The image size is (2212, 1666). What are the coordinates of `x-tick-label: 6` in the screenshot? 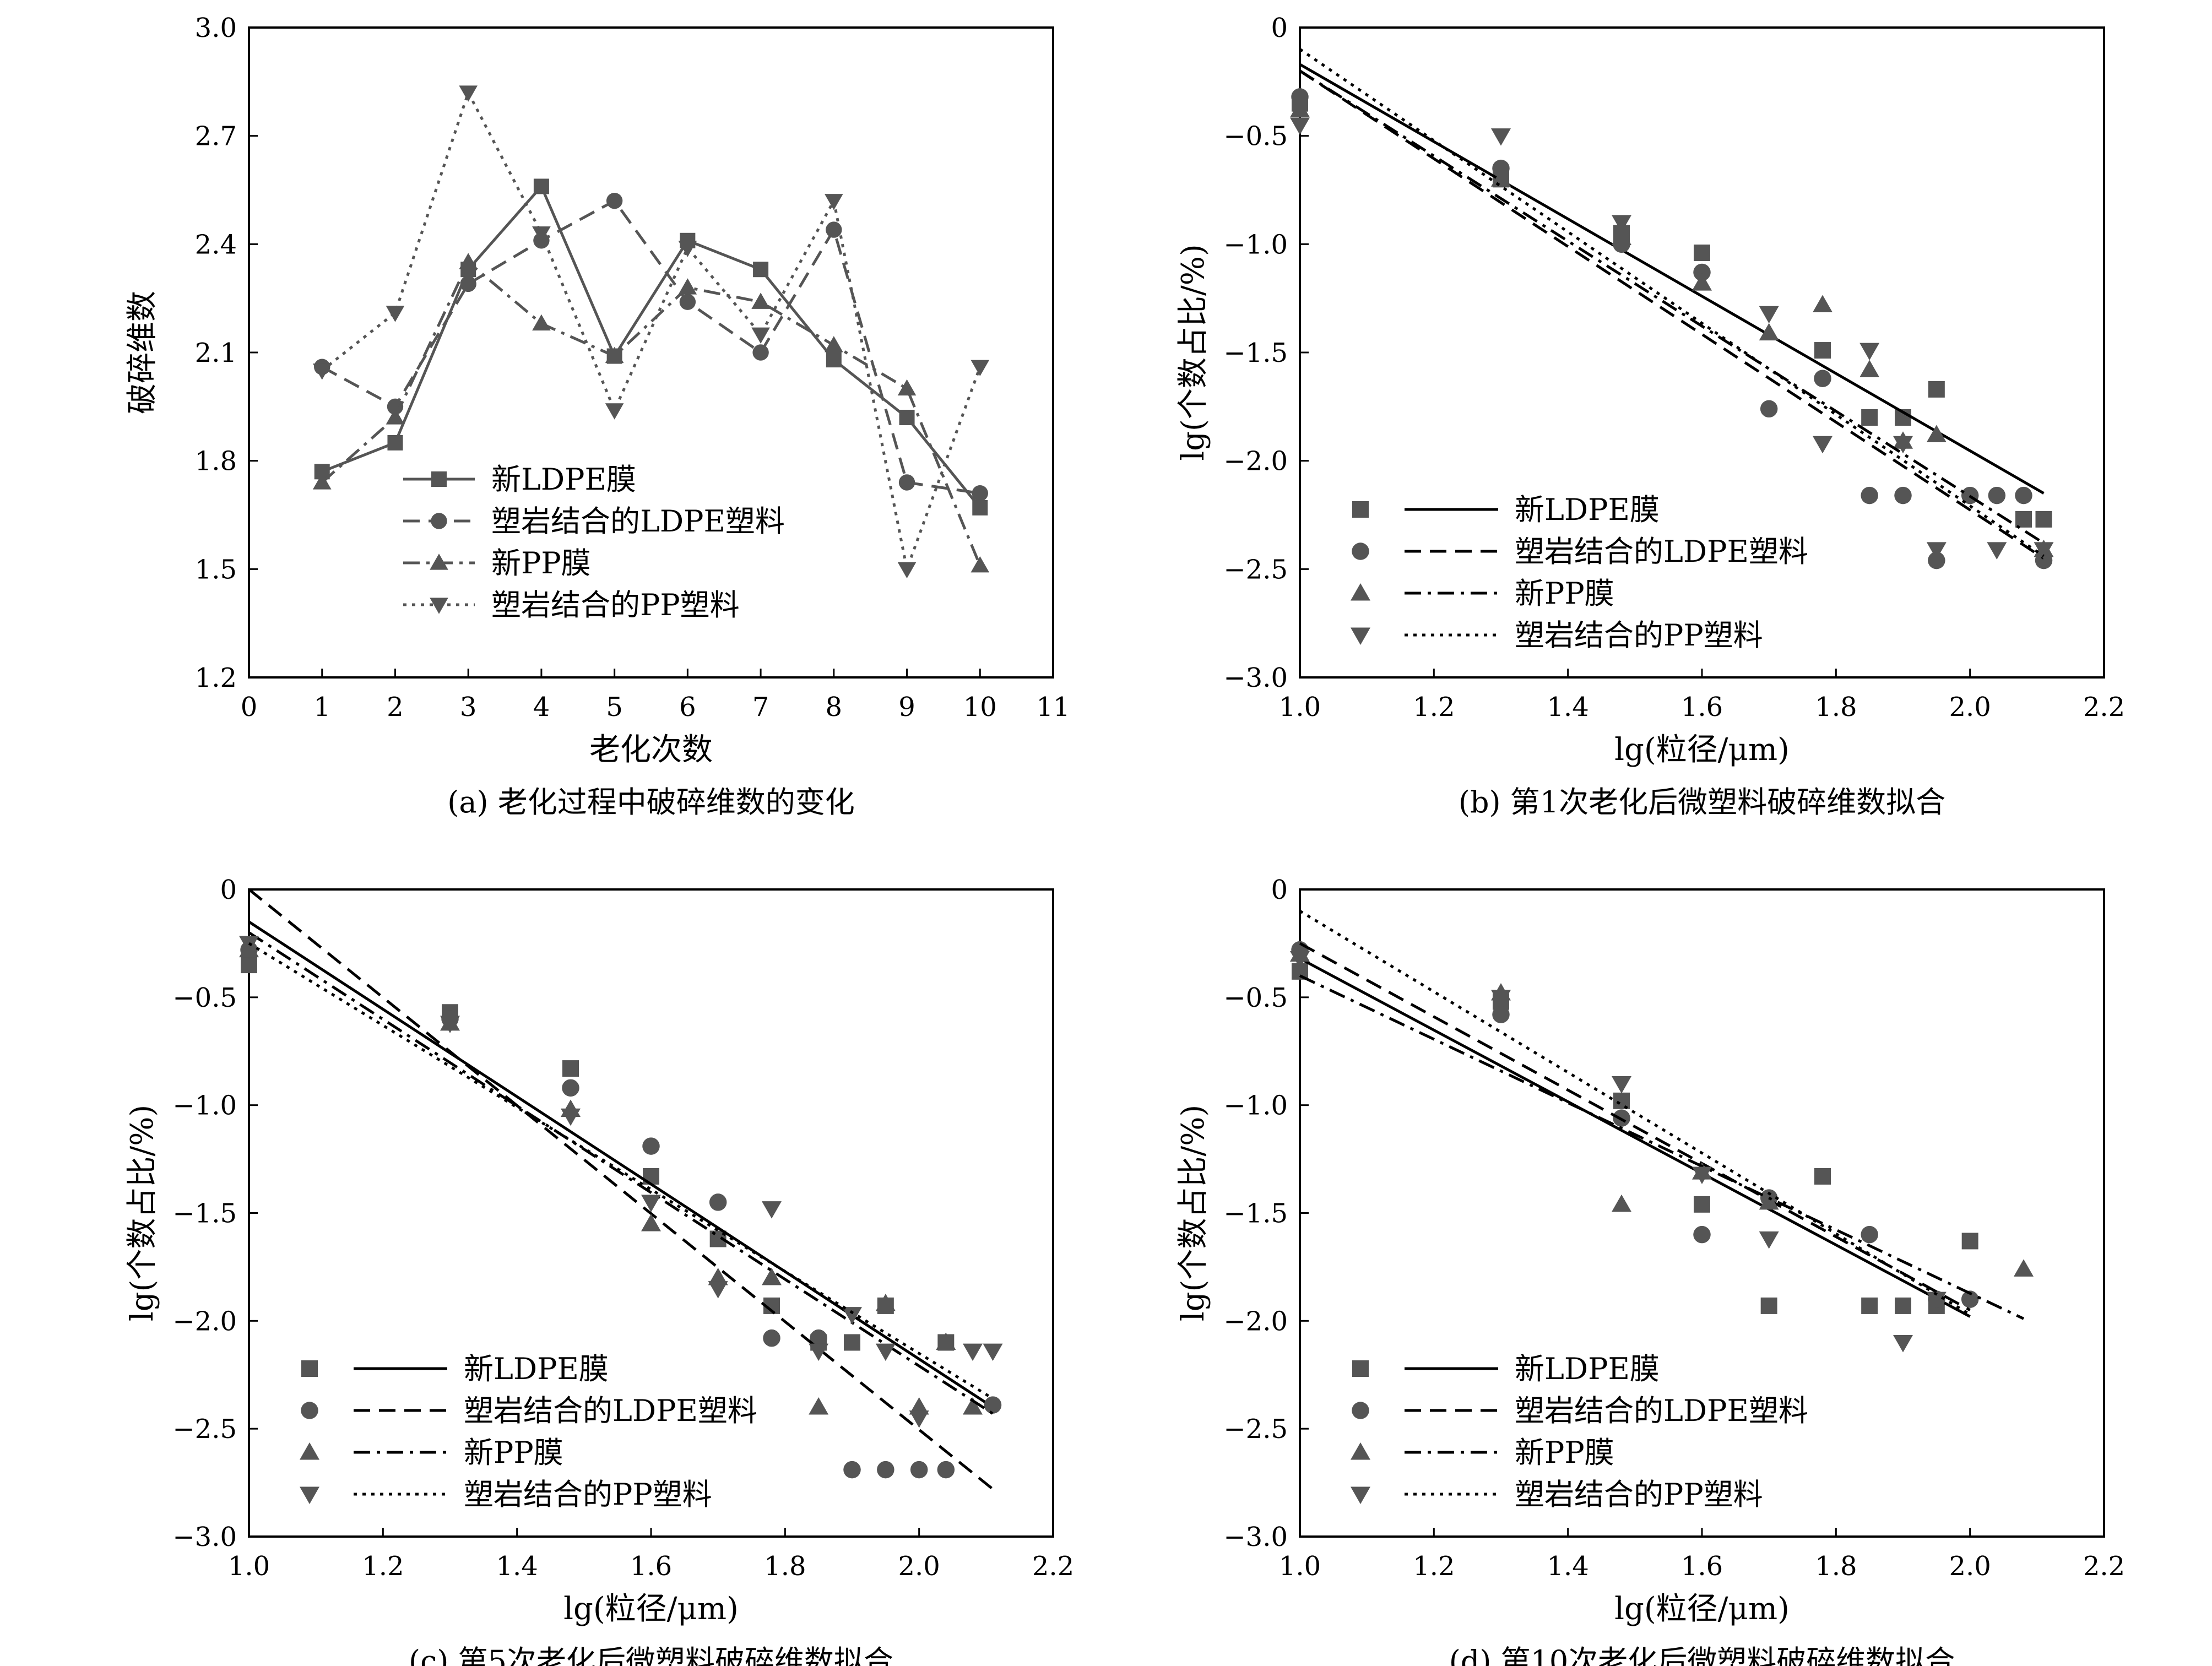 It's located at (687, 707).